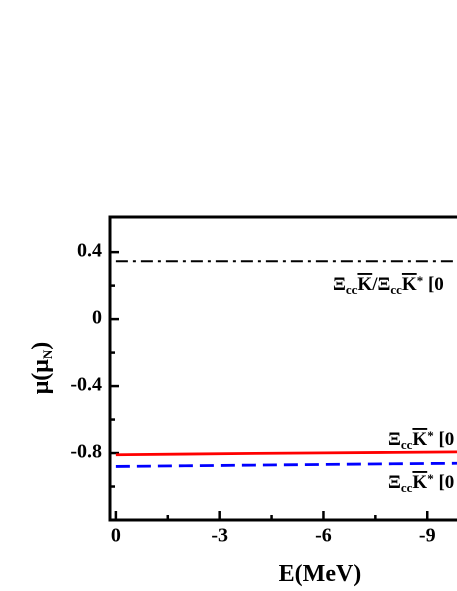 The height and width of the screenshot is (591, 457). I want to click on y-tick-label: 0, so click(97, 318).